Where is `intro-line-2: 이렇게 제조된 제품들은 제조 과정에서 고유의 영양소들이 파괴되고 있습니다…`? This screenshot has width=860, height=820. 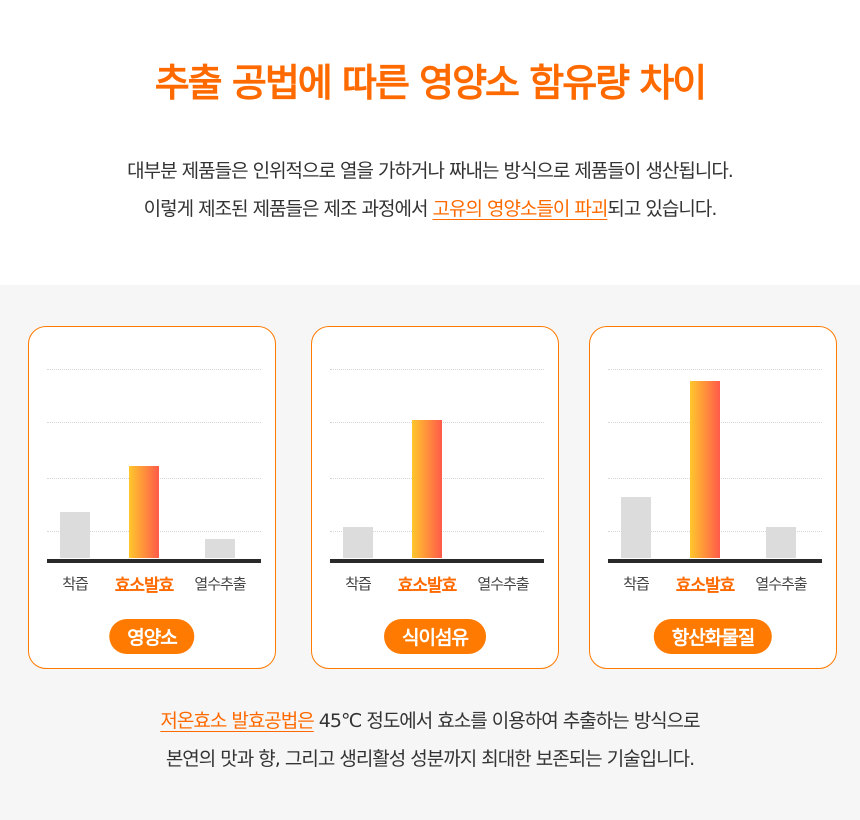 intro-line-2: 이렇게 제조된 제품들은 제조 과정에서 고유의 영양소들이 파괴되고 있습니다… is located at coordinates (430, 209).